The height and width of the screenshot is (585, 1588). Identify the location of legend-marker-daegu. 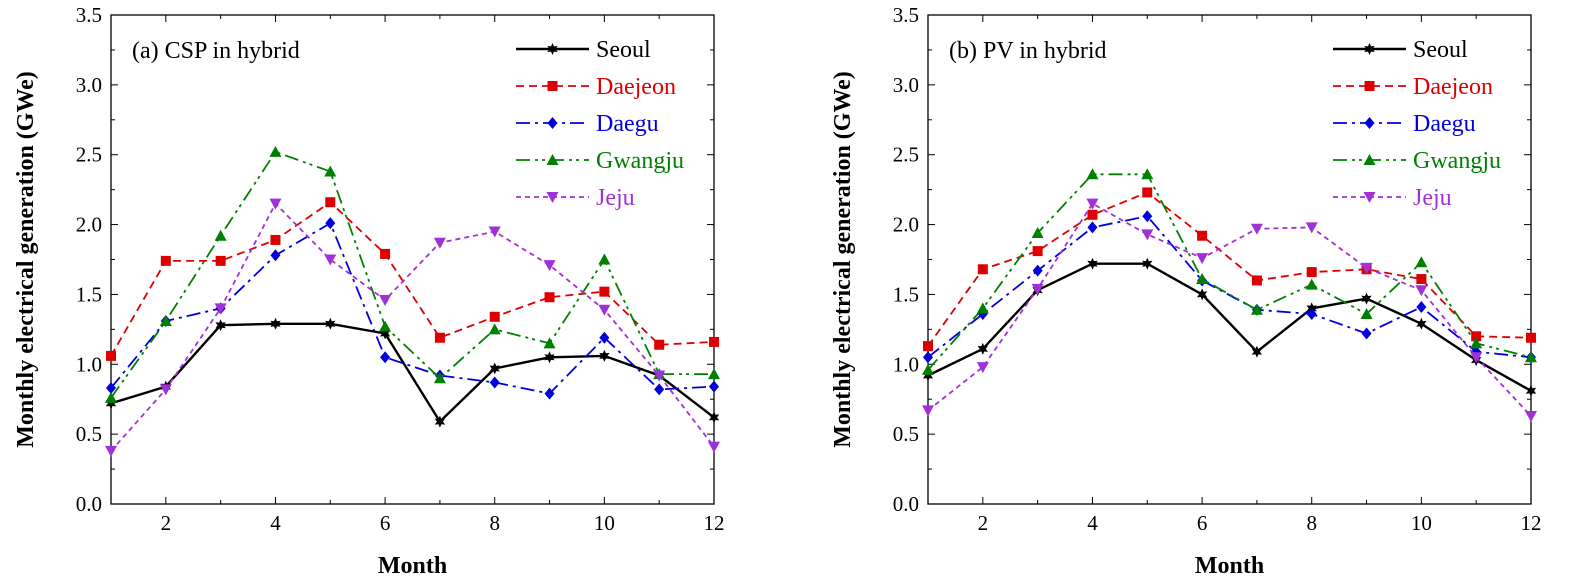
(552, 123).